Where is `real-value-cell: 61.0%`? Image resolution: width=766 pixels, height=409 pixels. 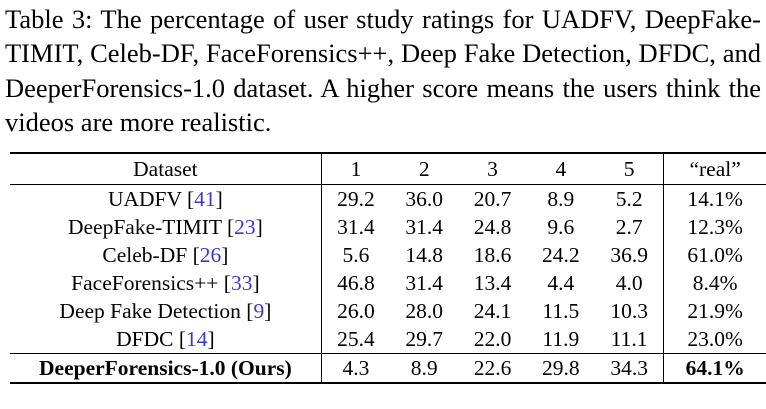
real-value-cell: 61.0% is located at coordinates (715, 255).